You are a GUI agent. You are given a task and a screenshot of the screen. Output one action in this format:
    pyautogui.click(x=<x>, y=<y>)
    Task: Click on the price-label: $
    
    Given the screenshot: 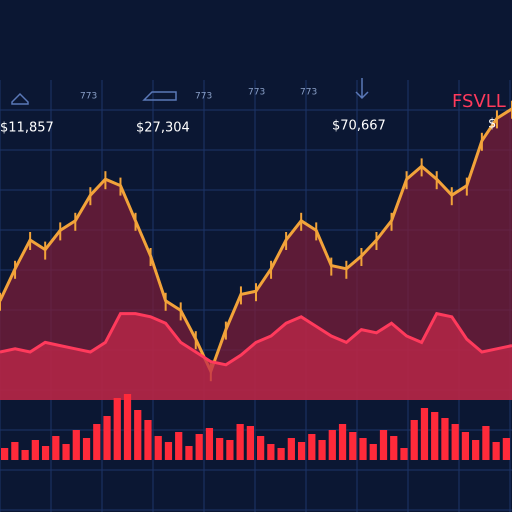 What is the action you would take?
    pyautogui.click(x=492, y=124)
    